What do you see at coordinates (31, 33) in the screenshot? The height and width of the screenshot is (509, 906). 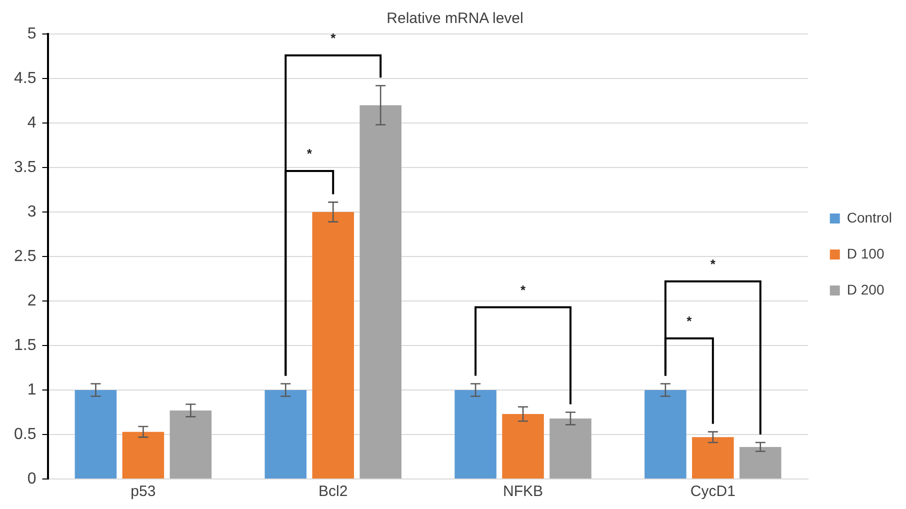 I see `y-tick-label: 5` at bounding box center [31, 33].